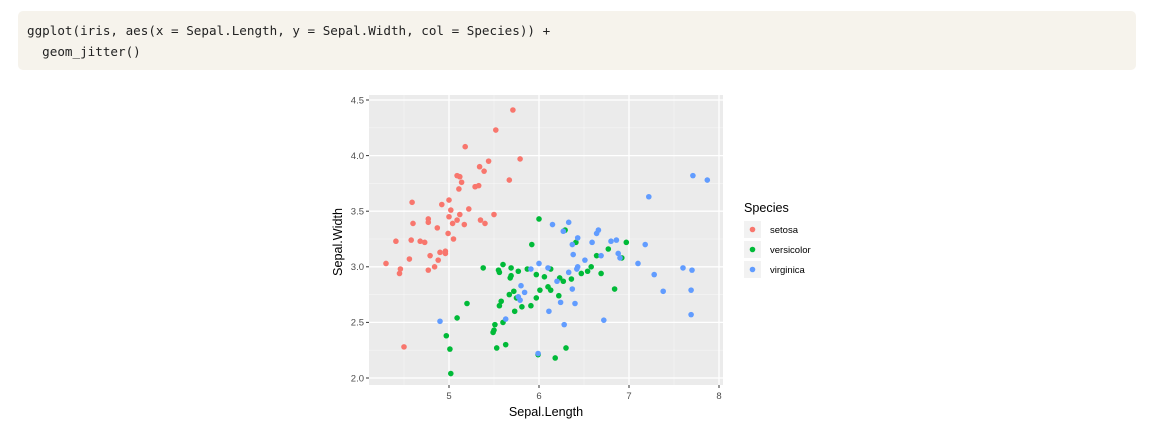  Describe the element at coordinates (790, 250) in the screenshot. I see `legend-label-versicolor: versicolor` at that location.